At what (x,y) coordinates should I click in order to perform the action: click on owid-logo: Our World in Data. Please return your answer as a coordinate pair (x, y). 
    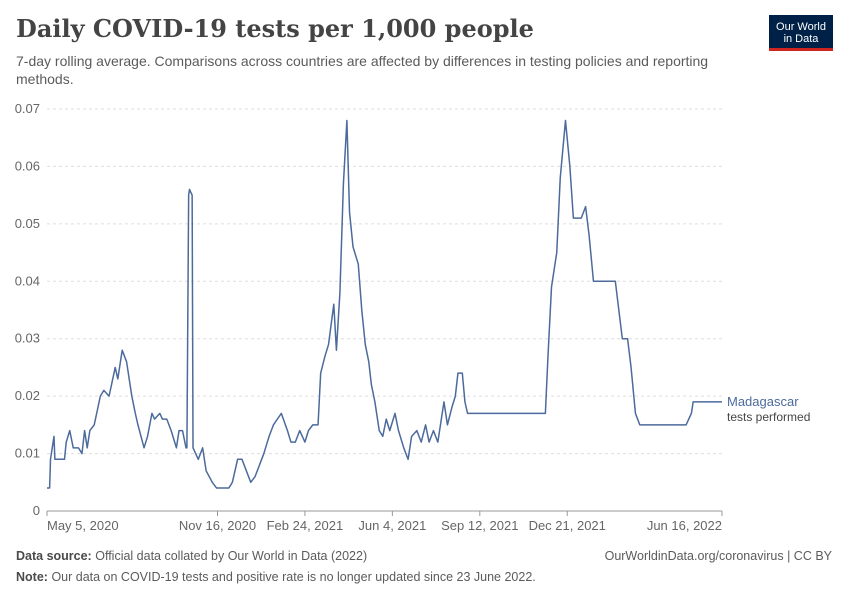
    Looking at the image, I should click on (801, 33).